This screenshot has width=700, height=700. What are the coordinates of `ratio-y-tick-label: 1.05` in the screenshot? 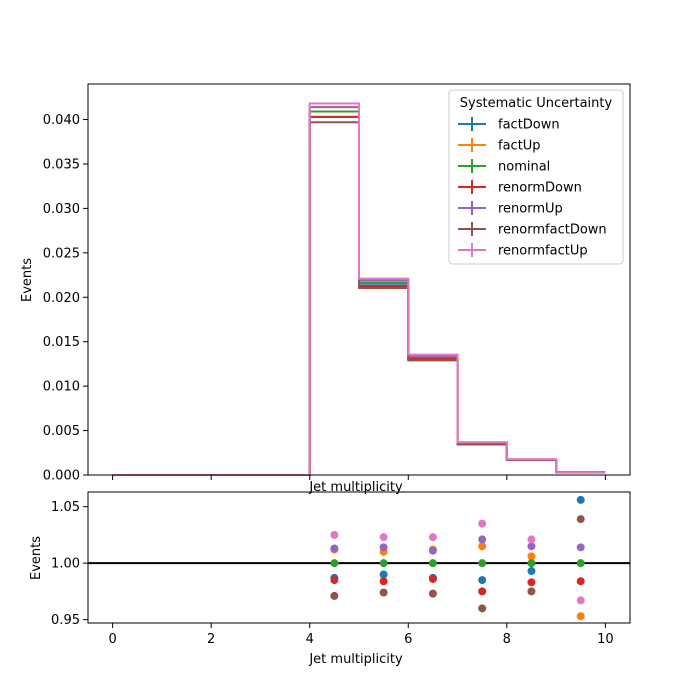 It's located at (65, 507).